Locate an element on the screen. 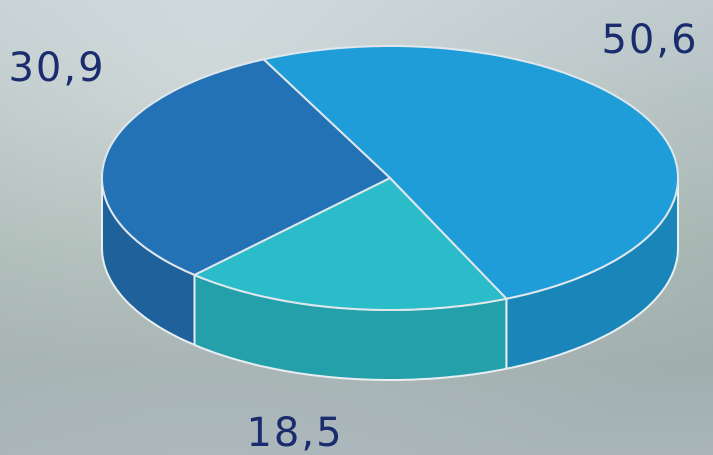 The height and width of the screenshot is (455, 713). data-label: 30,9 is located at coordinates (56, 68).